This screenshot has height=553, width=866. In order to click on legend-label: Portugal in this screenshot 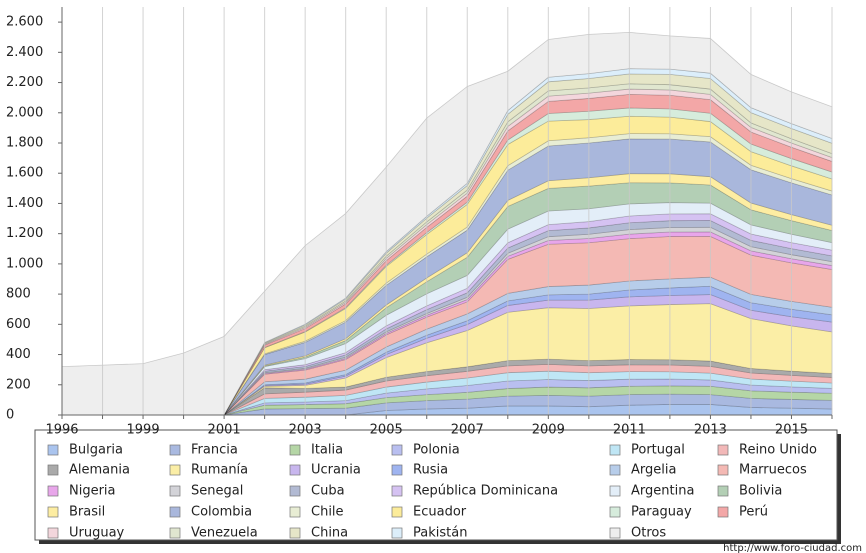, I will do `click(658, 450)`.